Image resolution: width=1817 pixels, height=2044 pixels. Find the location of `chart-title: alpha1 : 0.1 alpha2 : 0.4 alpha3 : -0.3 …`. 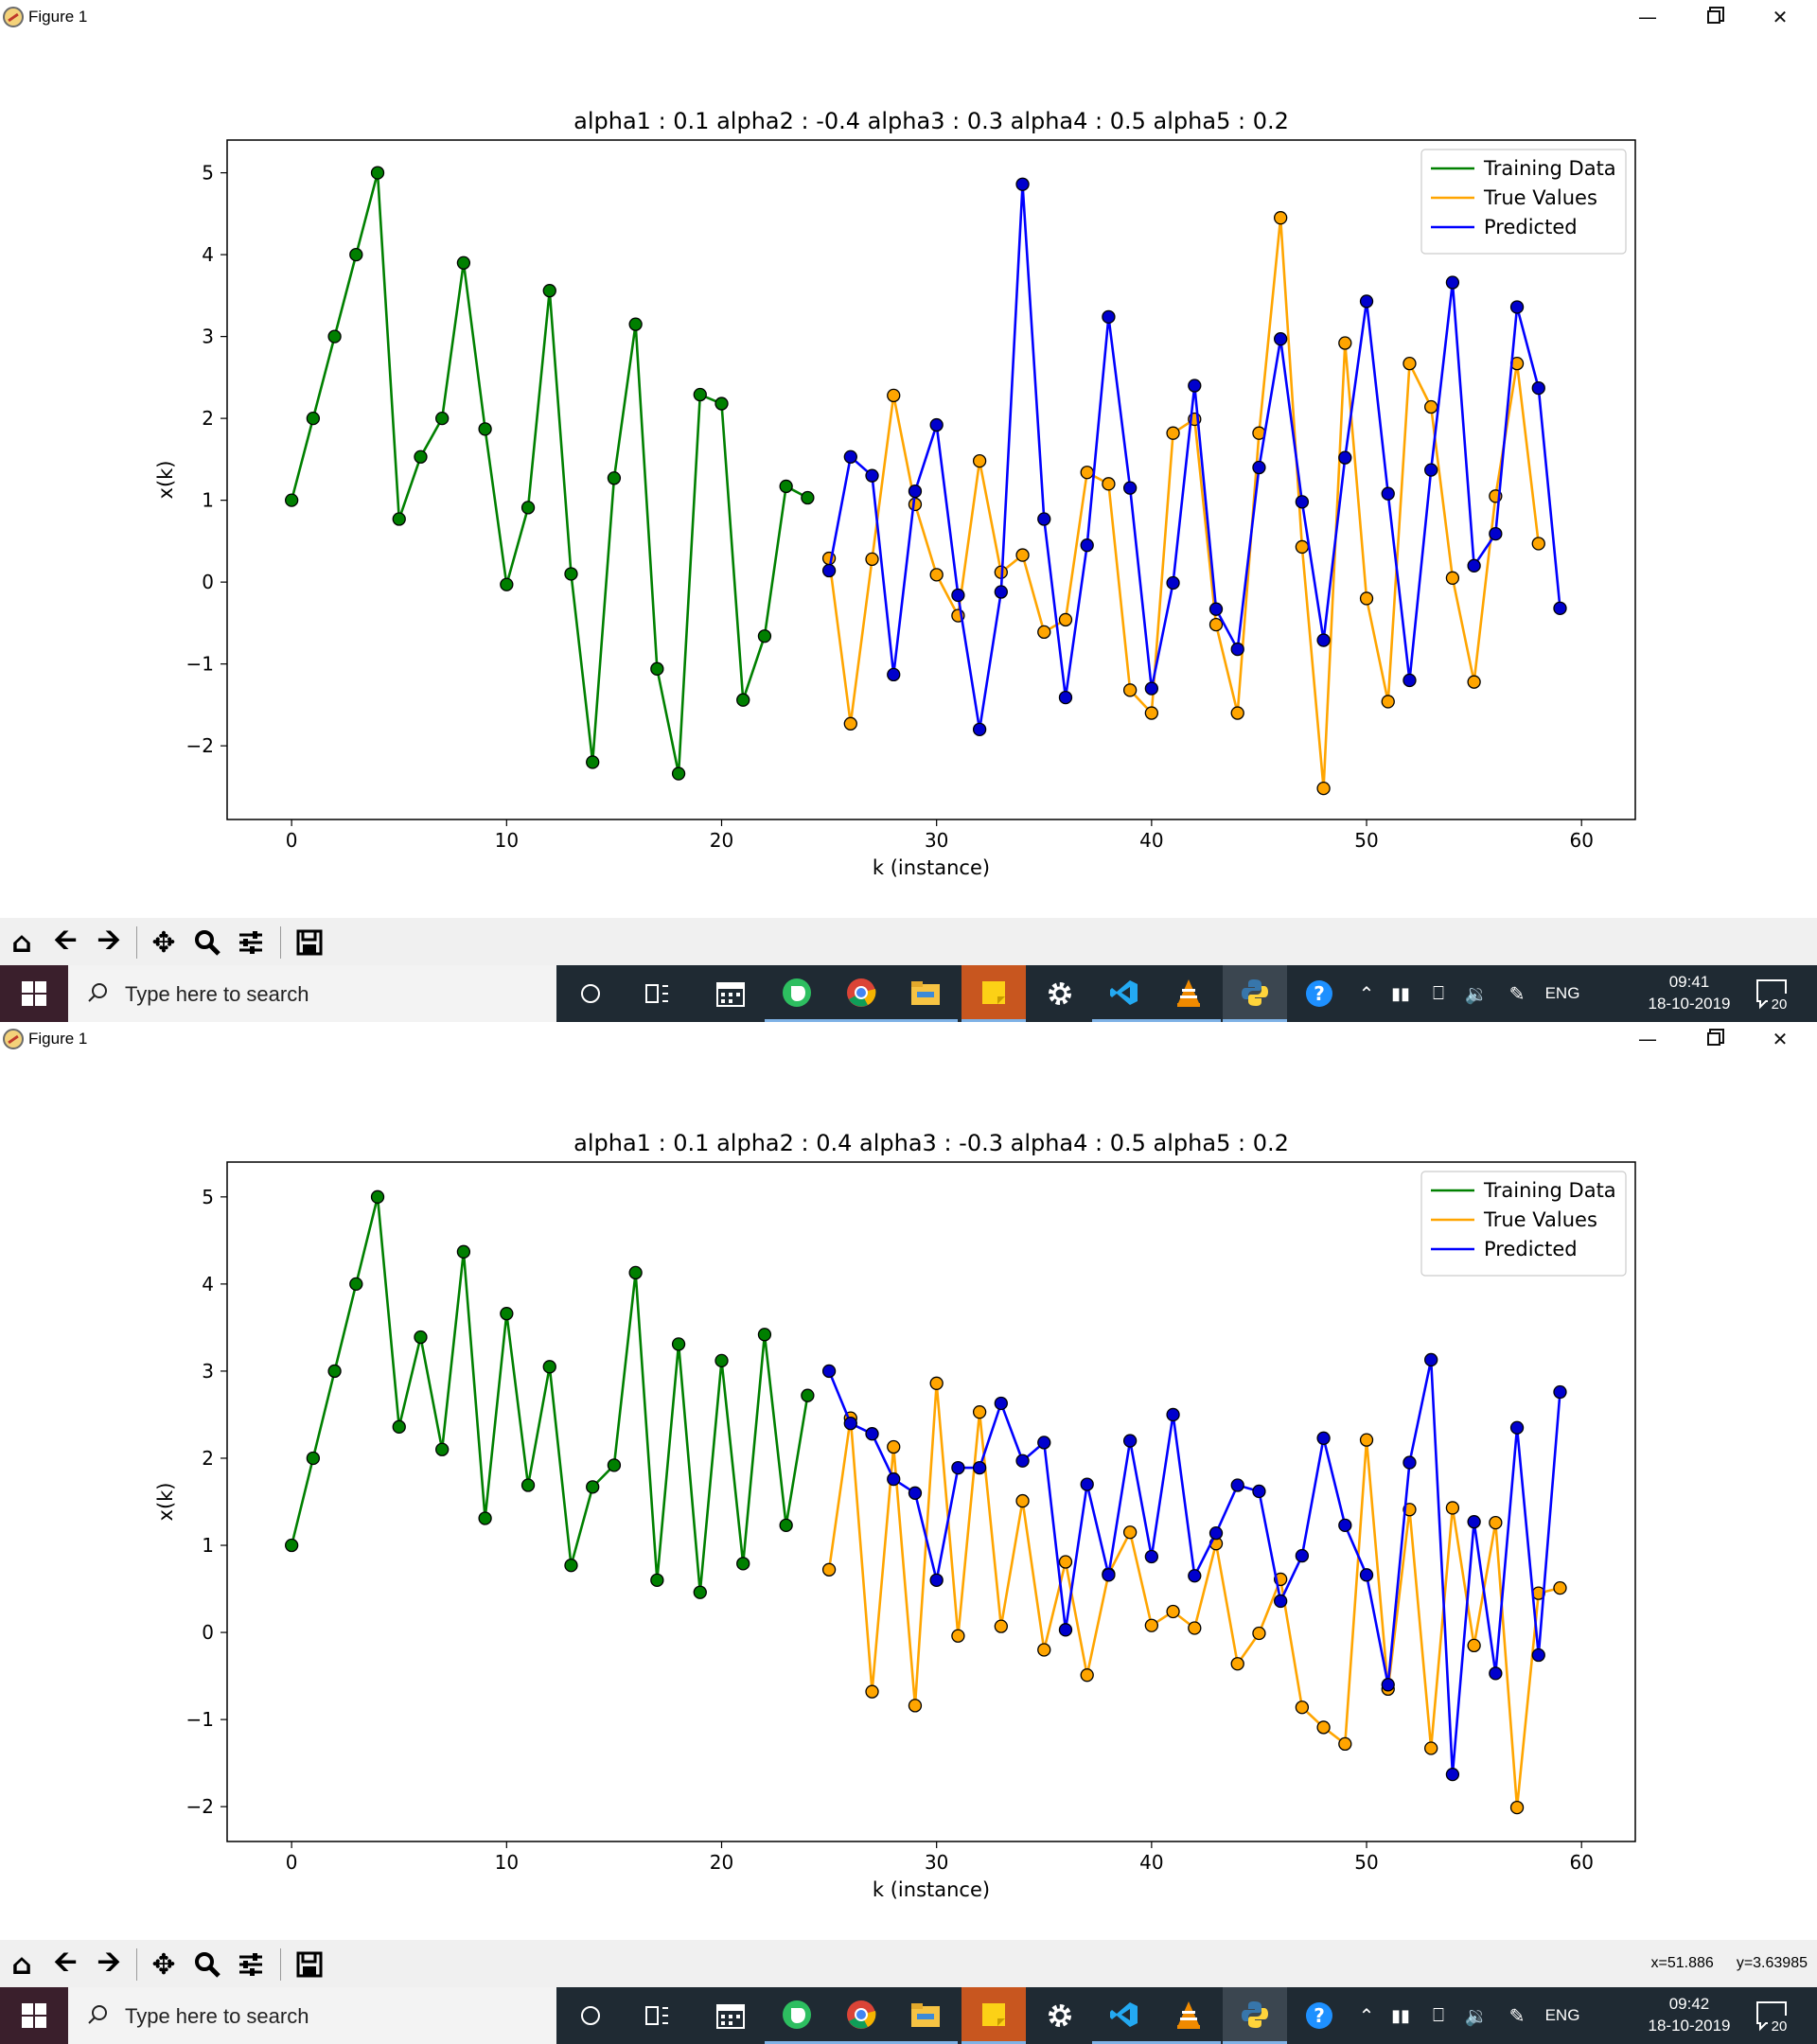

chart-title: alpha1 : 0.1 alpha2 : 0.4 alpha3 : -0.3 … is located at coordinates (931, 1143).